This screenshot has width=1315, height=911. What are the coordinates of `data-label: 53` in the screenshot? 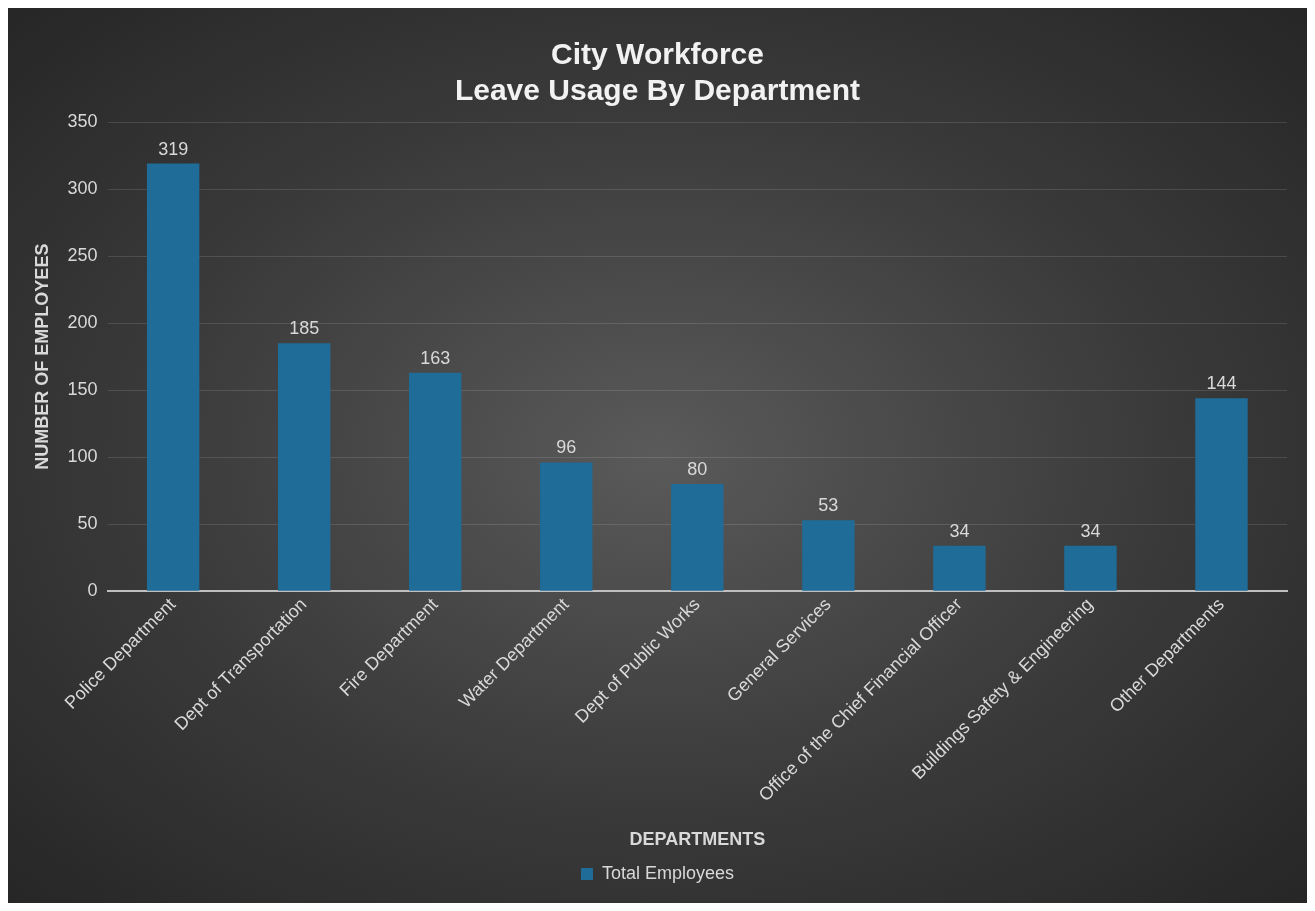 It's located at (828, 505).